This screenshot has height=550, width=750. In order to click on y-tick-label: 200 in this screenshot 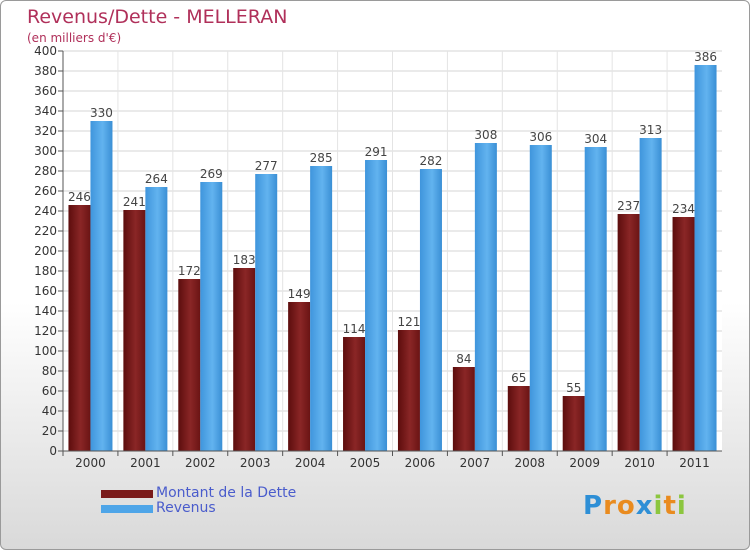, I will do `click(45, 251)`.